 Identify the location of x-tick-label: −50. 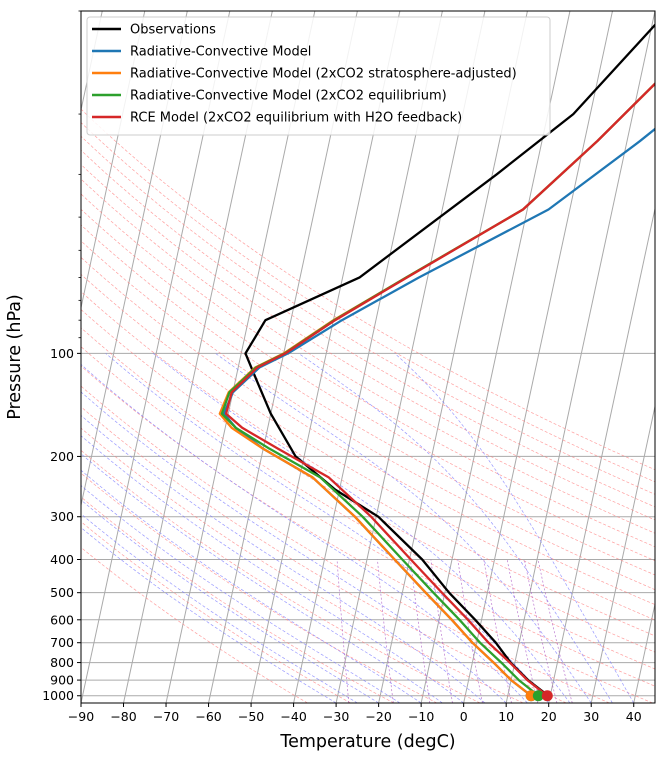
(251, 716).